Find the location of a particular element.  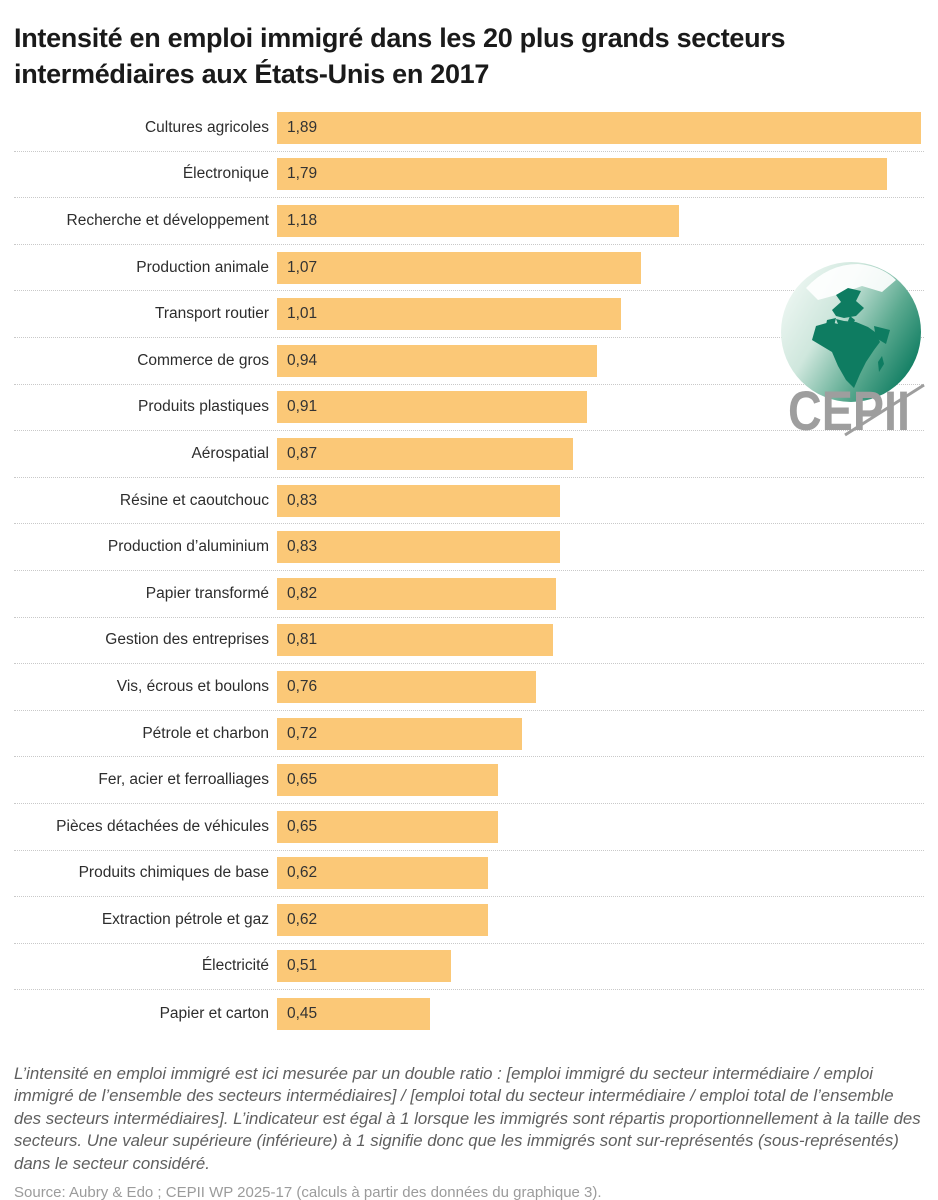

bar-track: 1,07 is located at coordinates (600, 267).